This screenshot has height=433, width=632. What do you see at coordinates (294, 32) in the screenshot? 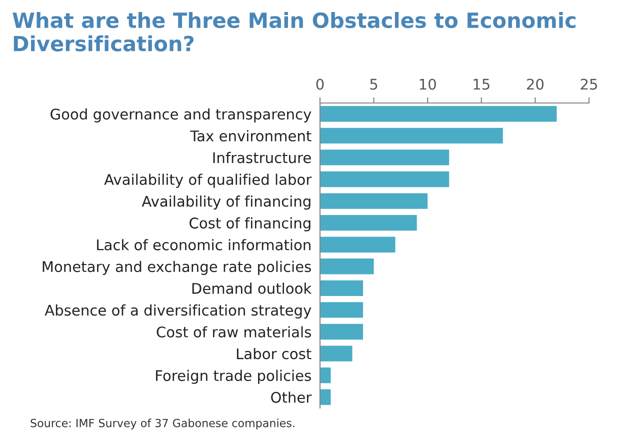
I see `chart-title: What are the Three Main Obstacles to Economic Diversification?` at bounding box center [294, 32].